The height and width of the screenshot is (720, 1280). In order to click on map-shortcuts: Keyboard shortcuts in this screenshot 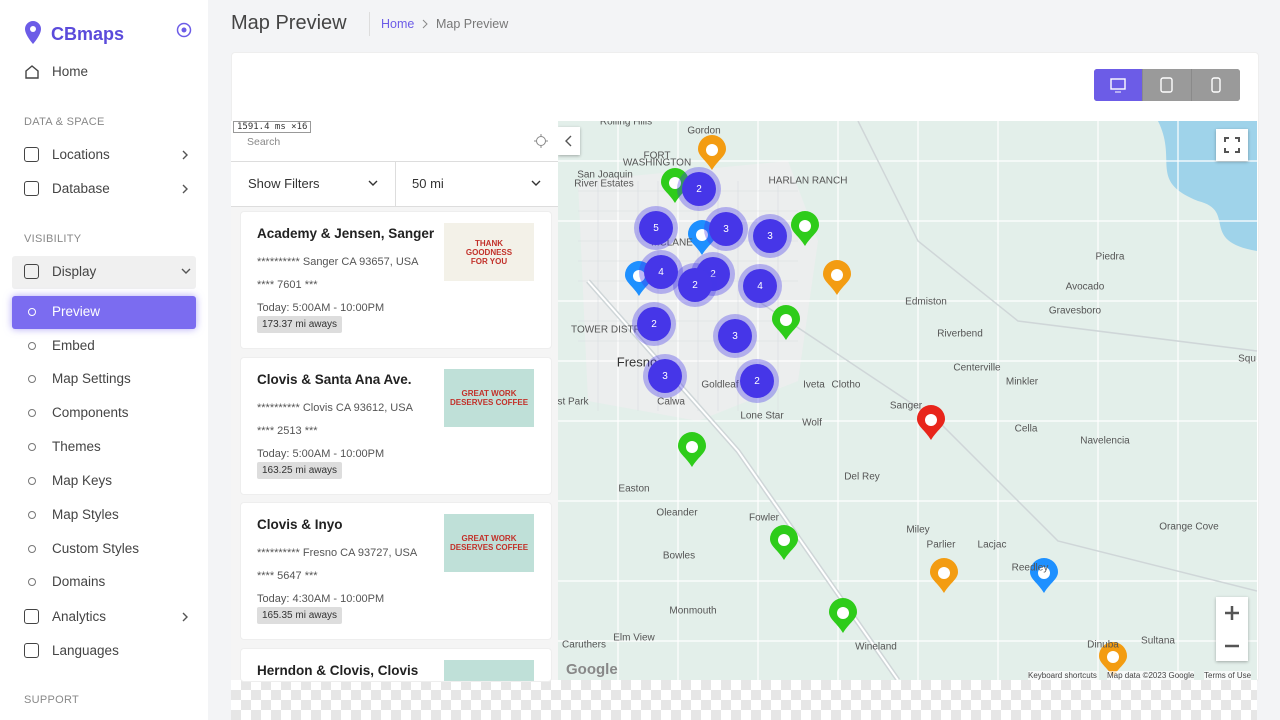, I will do `click(1062, 675)`.